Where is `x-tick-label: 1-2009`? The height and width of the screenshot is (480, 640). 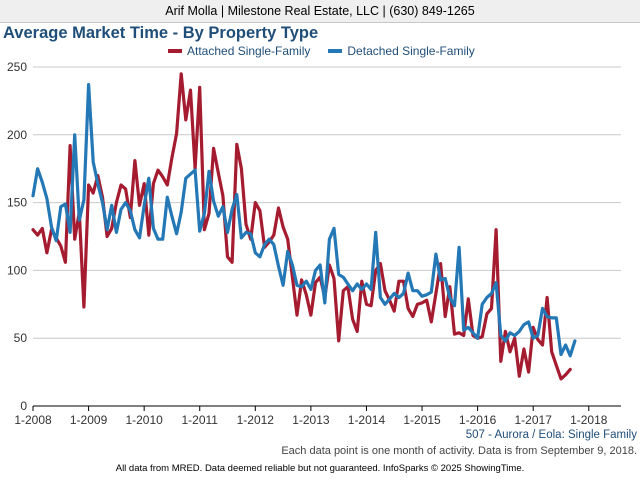 x-tick-label: 1-2009 is located at coordinates (89, 420).